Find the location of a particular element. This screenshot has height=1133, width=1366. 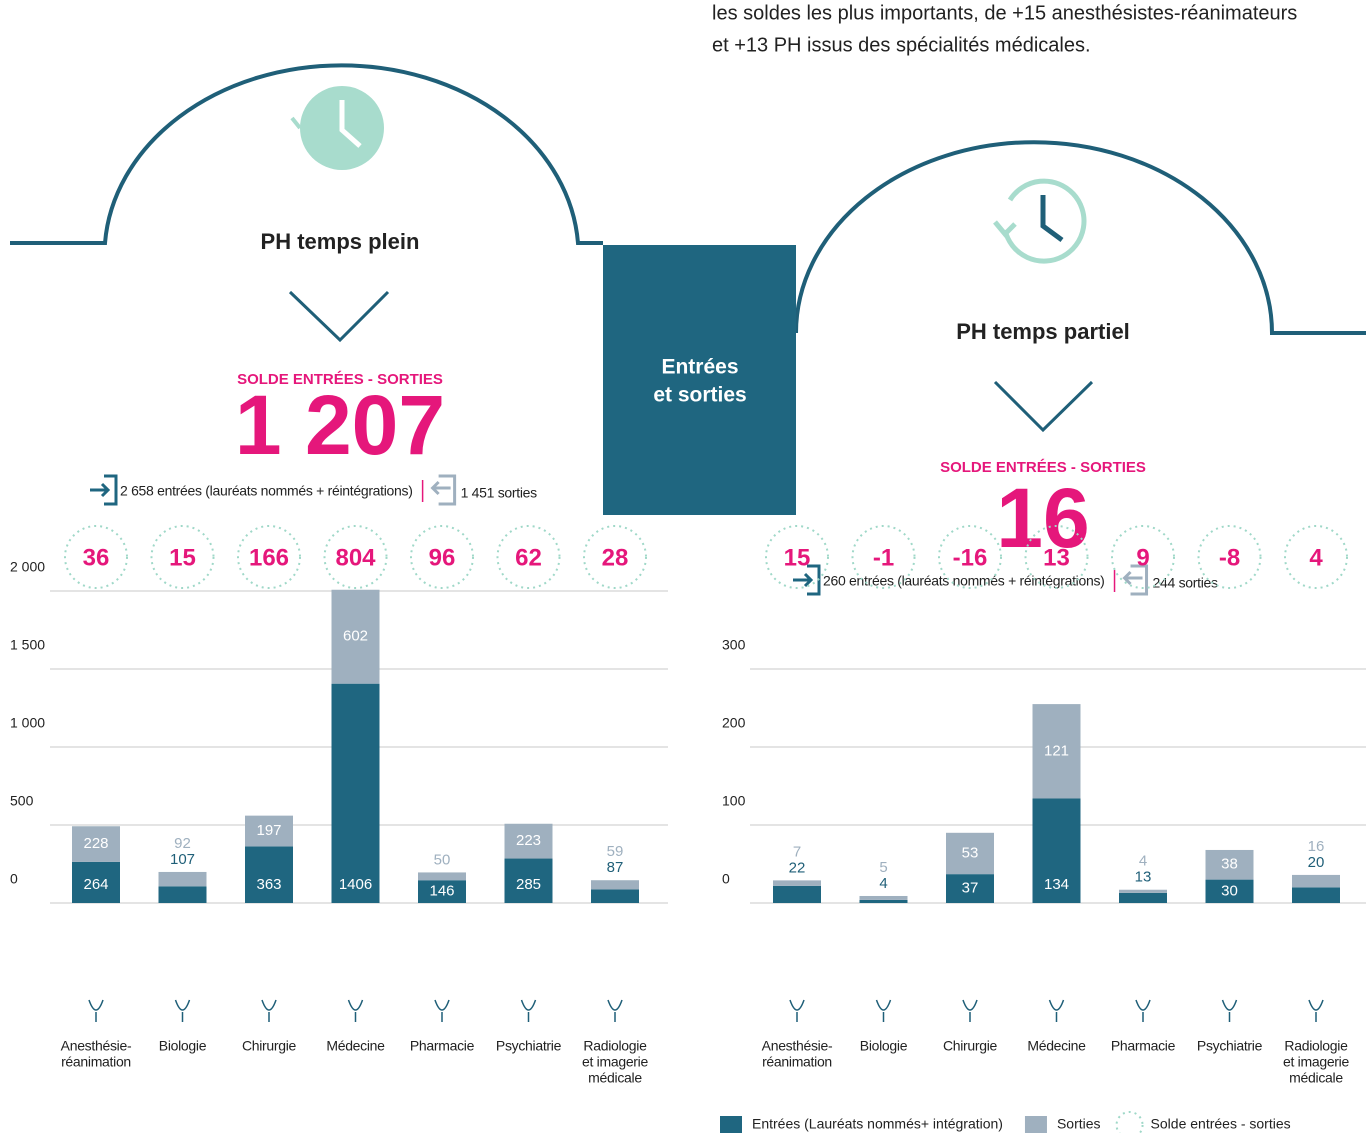

clock-icon is located at coordinates (1040, 221).